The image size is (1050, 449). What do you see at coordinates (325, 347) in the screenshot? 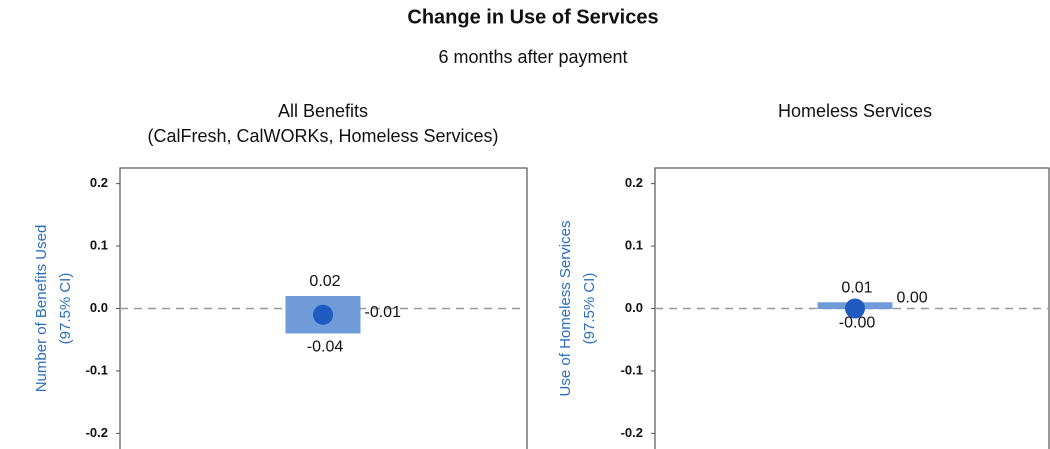
I see `value-label: -0.04` at bounding box center [325, 347].